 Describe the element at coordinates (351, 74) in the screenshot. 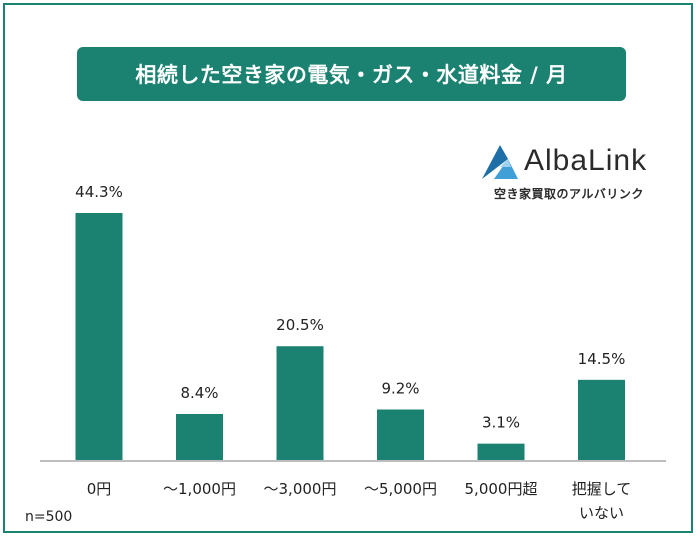

I see `chart-title: 相続した空き家の電気・ガス・水道料金 / 月` at that location.